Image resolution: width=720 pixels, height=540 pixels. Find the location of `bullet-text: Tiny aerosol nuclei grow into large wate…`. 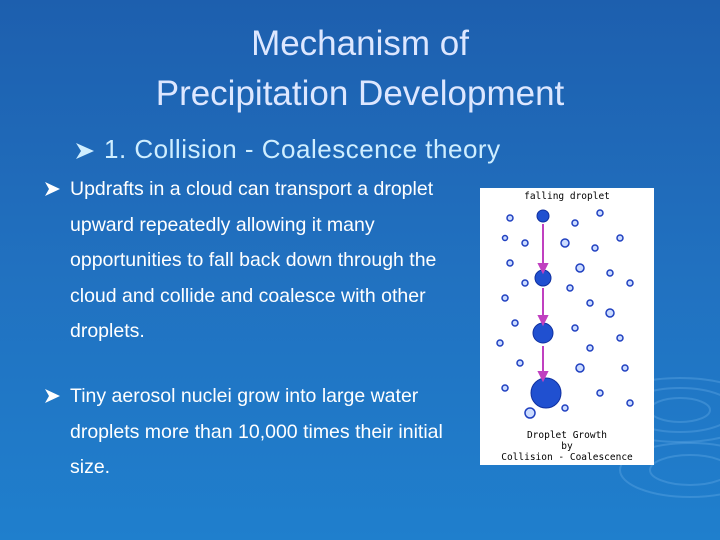

bullet-text: Tiny aerosol nuclei grow into large wate… is located at coordinates (256, 431).